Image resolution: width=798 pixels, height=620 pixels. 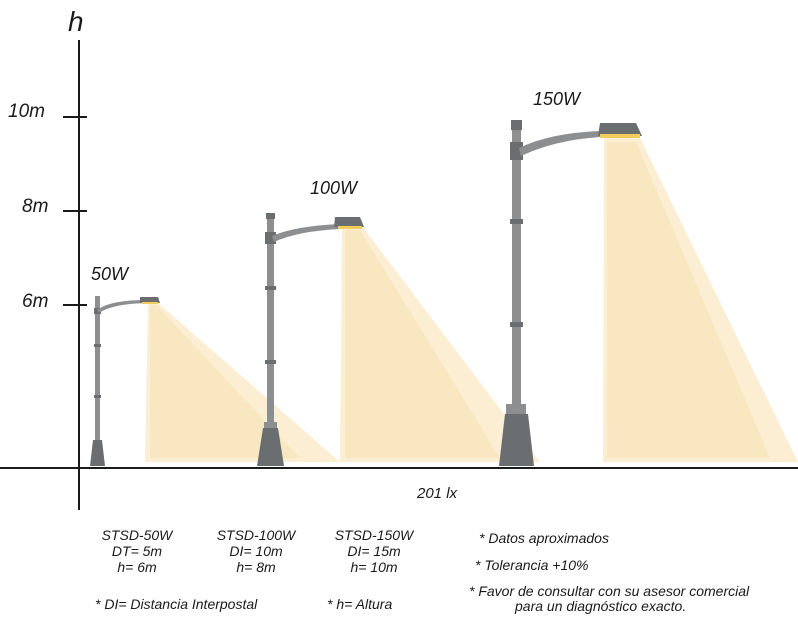 What do you see at coordinates (601, 606) in the screenshot?
I see `footnote-consult-continued: para un diagnóstico exacto.` at bounding box center [601, 606].